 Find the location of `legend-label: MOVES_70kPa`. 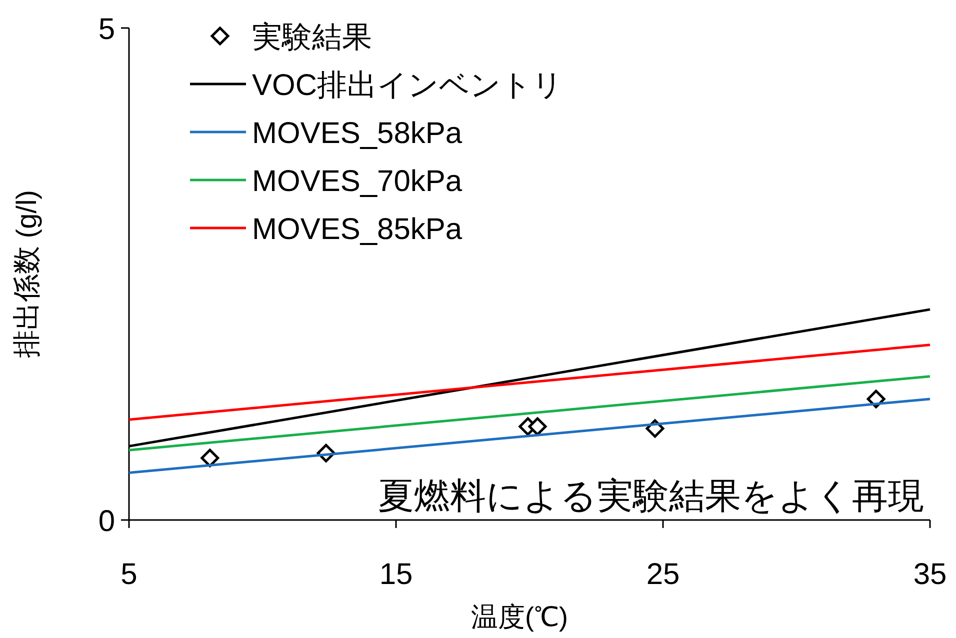

legend-label: MOVES_70kPa is located at coordinates (357, 181).